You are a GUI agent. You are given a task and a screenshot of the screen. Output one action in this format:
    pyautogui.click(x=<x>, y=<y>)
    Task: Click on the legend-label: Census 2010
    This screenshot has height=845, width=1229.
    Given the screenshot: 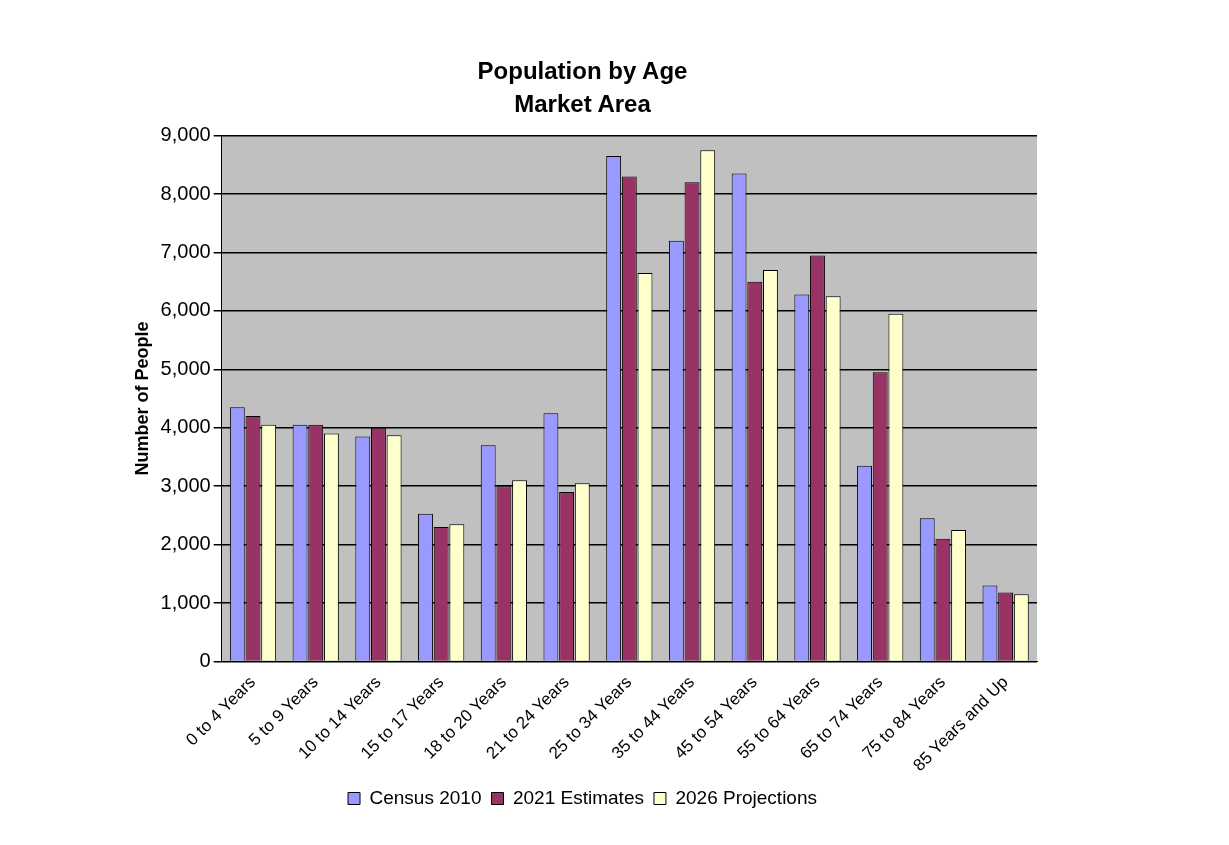 What is the action you would take?
    pyautogui.click(x=425, y=797)
    